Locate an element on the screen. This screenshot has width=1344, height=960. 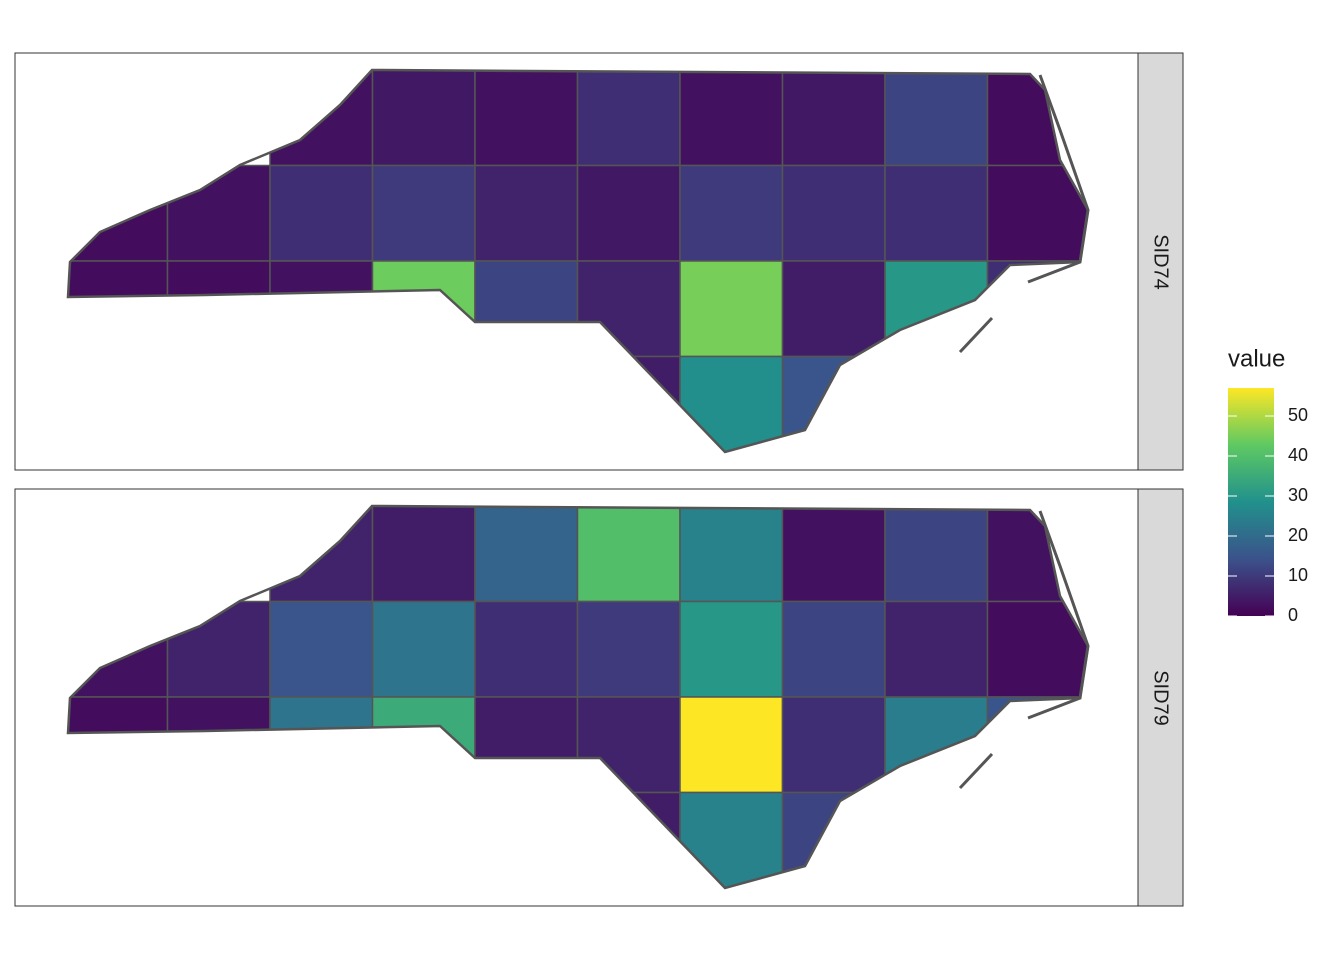
legend-title: value is located at coordinates (1256, 358).